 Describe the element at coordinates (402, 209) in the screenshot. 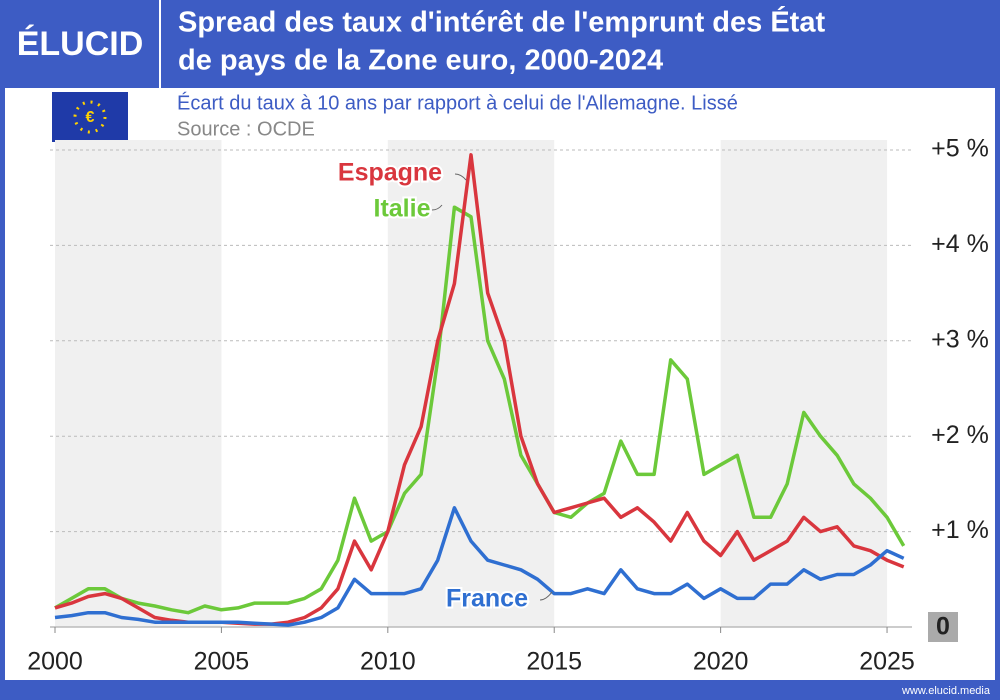

I see `series-label: Italie` at that location.